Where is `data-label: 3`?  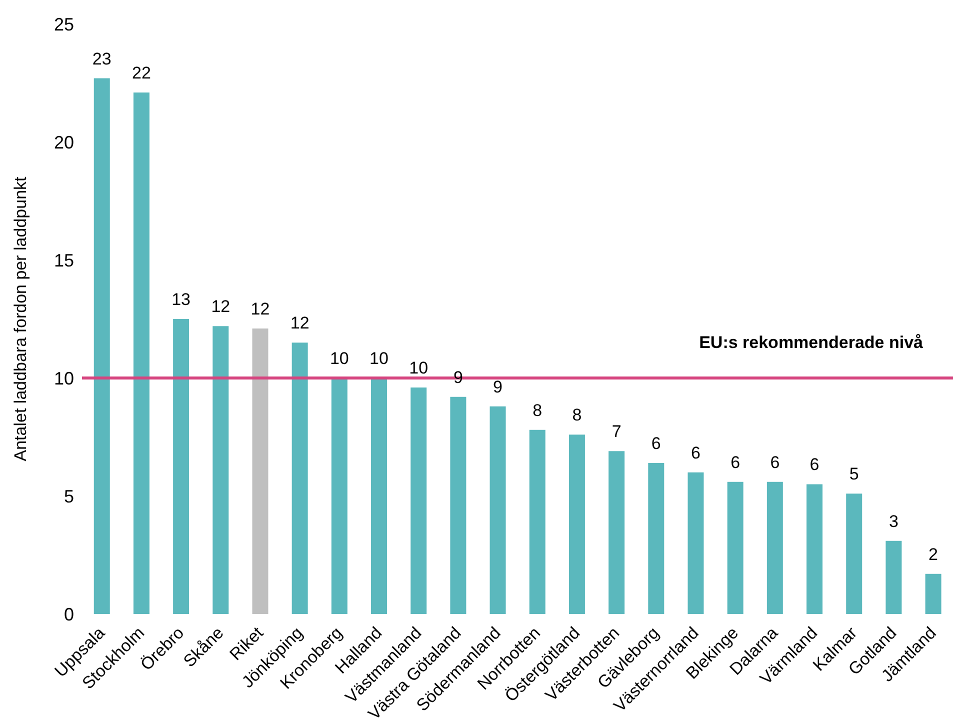
data-label: 3 is located at coordinates (893, 521).